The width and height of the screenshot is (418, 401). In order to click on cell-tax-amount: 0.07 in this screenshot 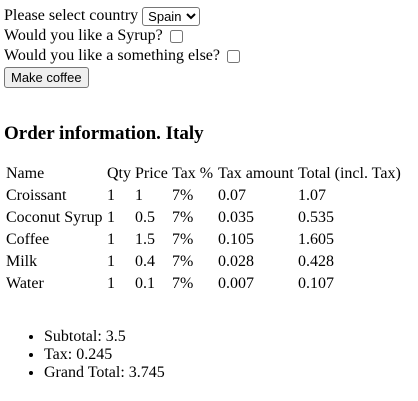, I will do `click(232, 195)`.